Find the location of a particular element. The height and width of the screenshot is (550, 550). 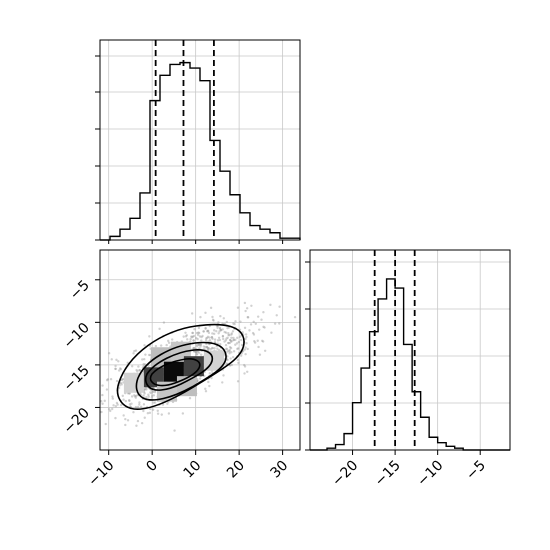

hist-x-frame is located at coordinates (200, 140).